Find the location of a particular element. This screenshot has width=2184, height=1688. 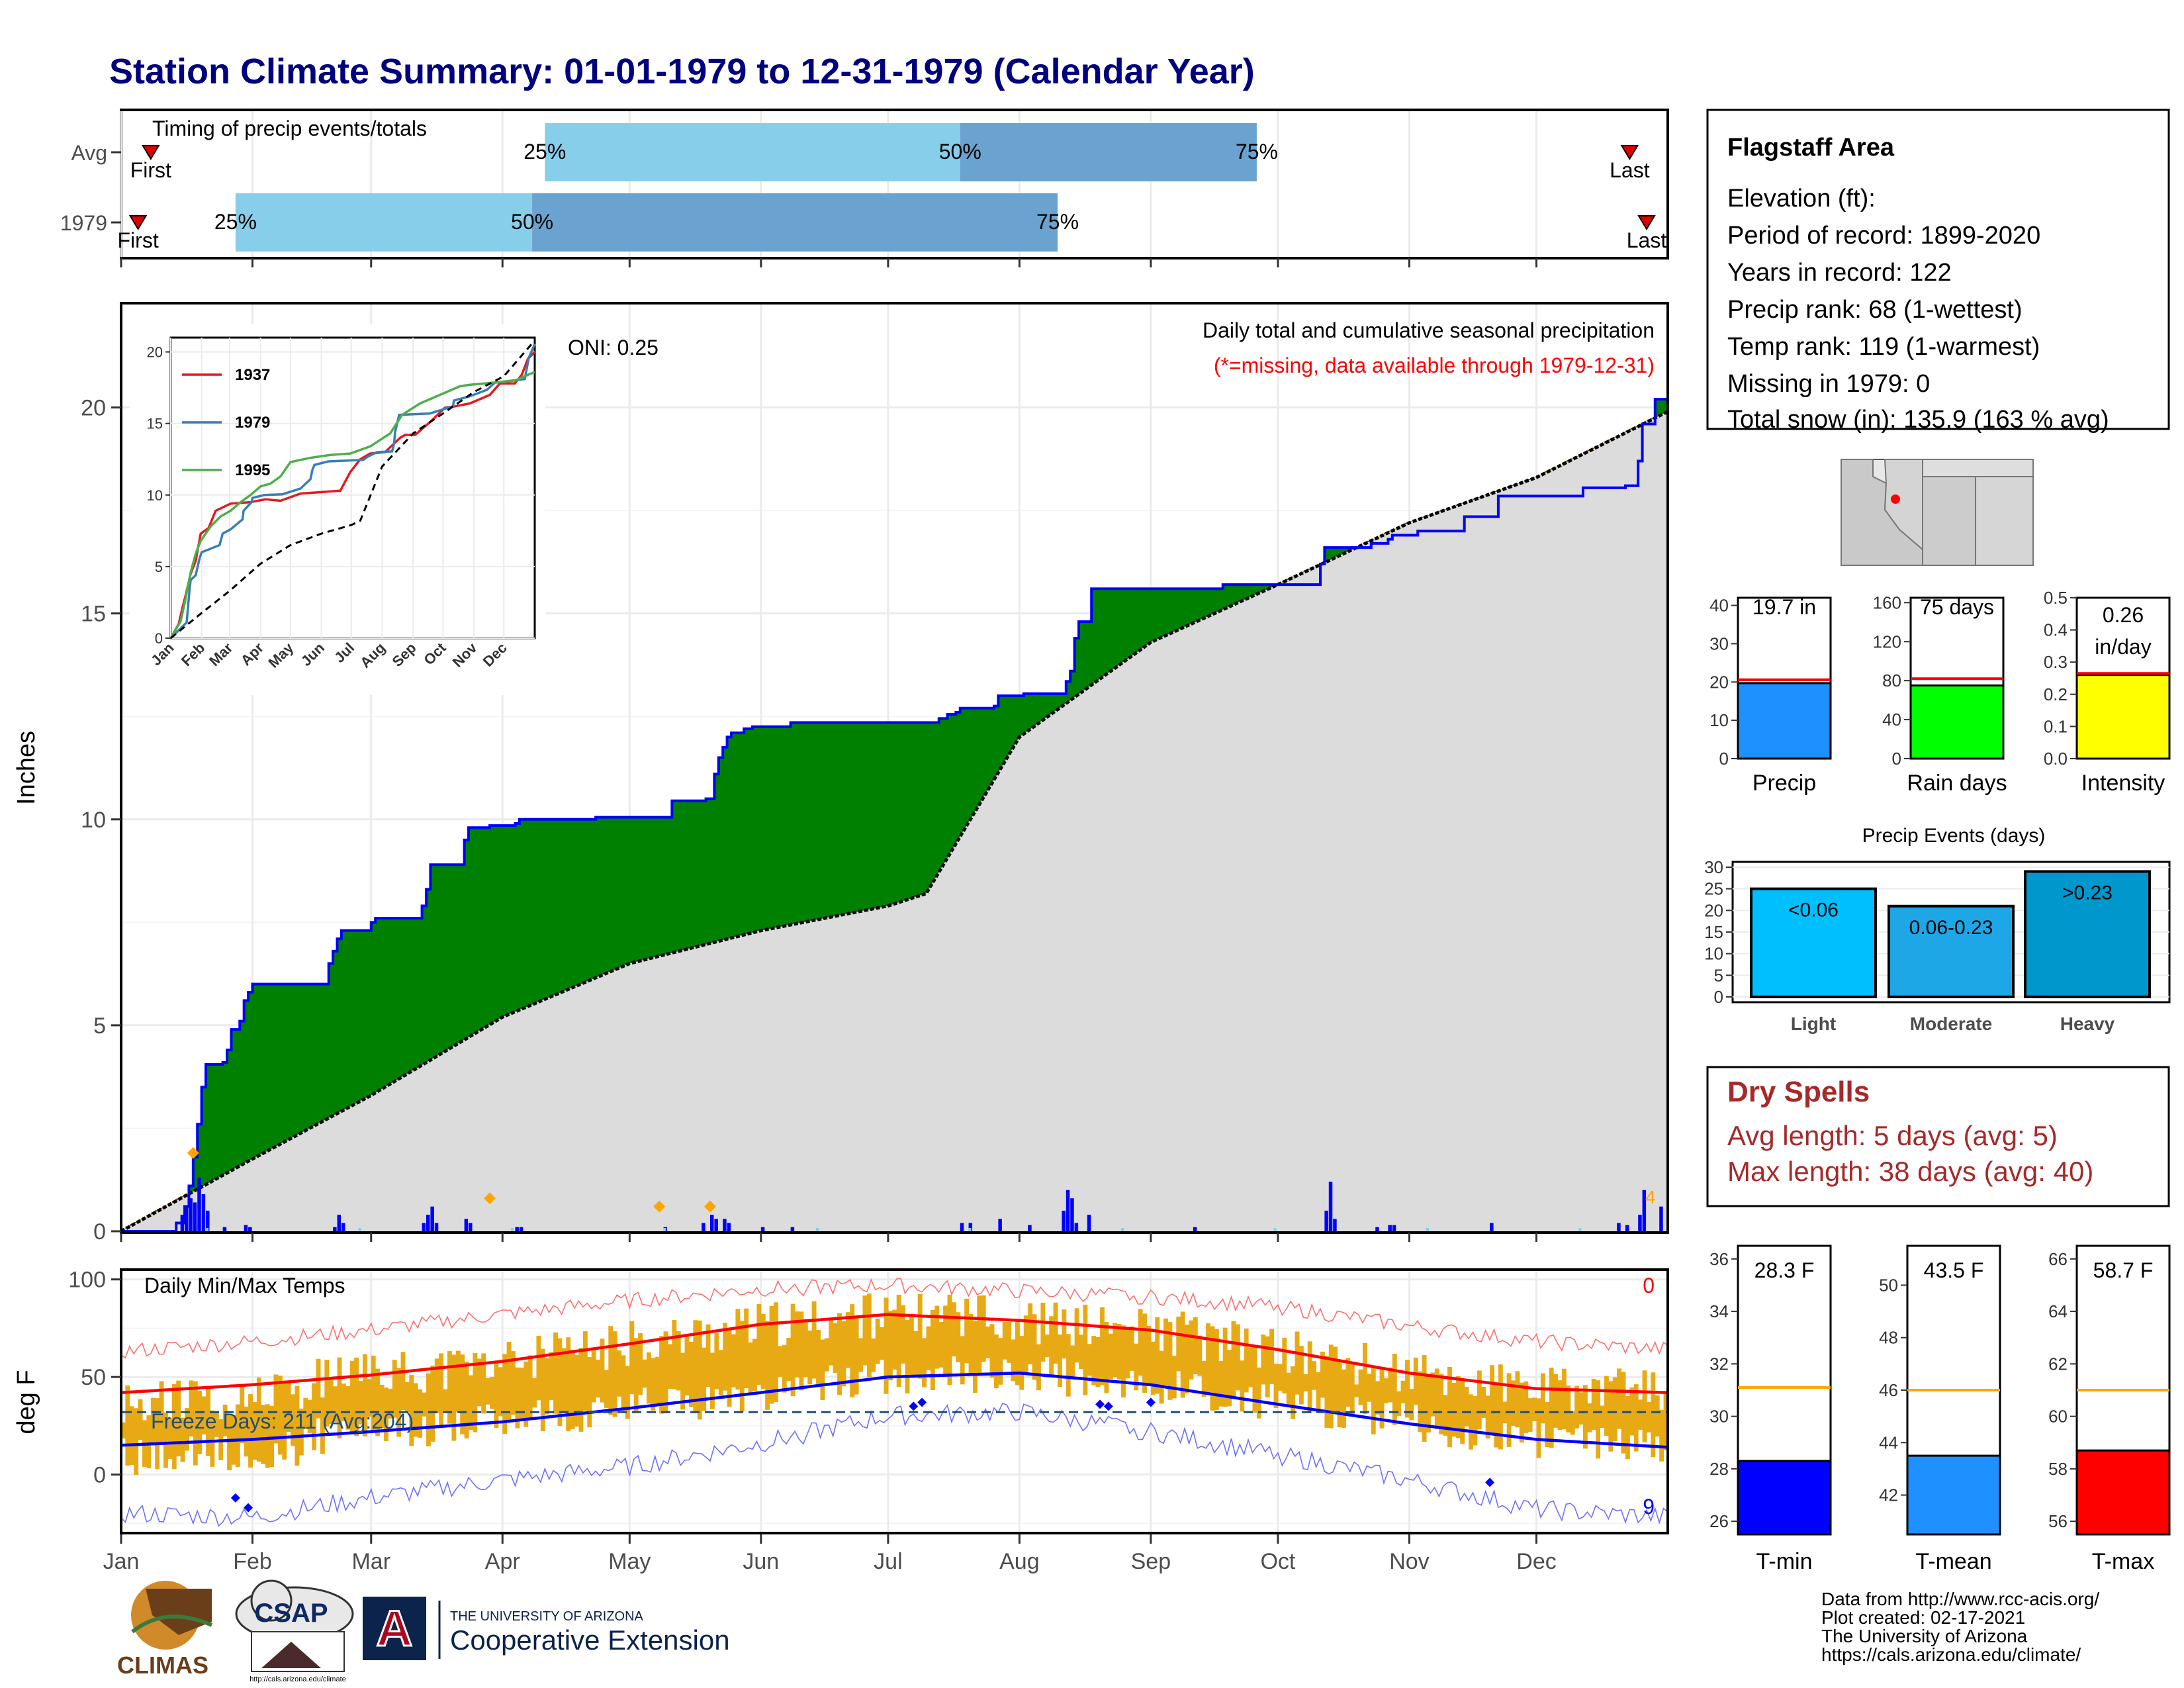

csap-logo-mountain is located at coordinates (291, 1655).